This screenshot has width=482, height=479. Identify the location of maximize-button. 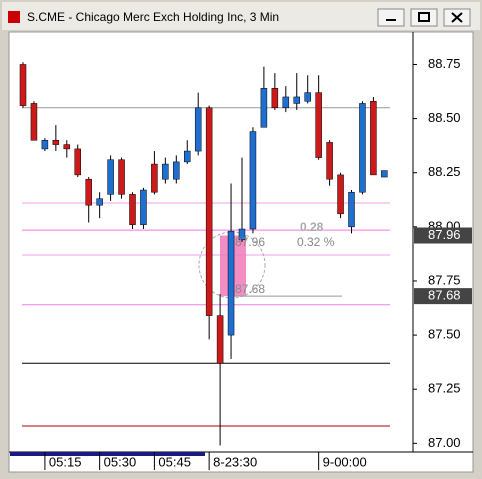
(424, 17).